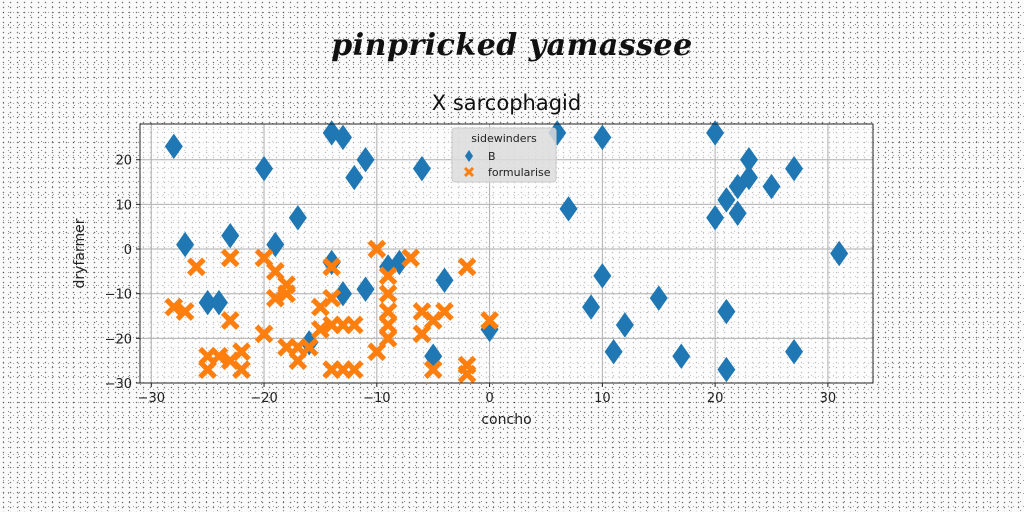 This screenshot has height=512, width=1024. What do you see at coordinates (469, 156) in the screenshot?
I see `legend-marker-diamond` at bounding box center [469, 156].